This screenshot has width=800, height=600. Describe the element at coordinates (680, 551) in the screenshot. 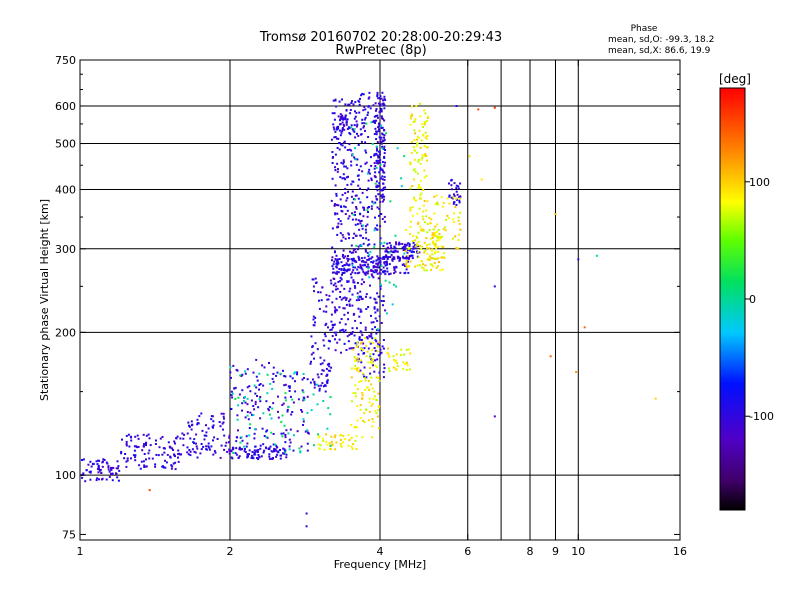

I see `x-tick-label: 16` at that location.